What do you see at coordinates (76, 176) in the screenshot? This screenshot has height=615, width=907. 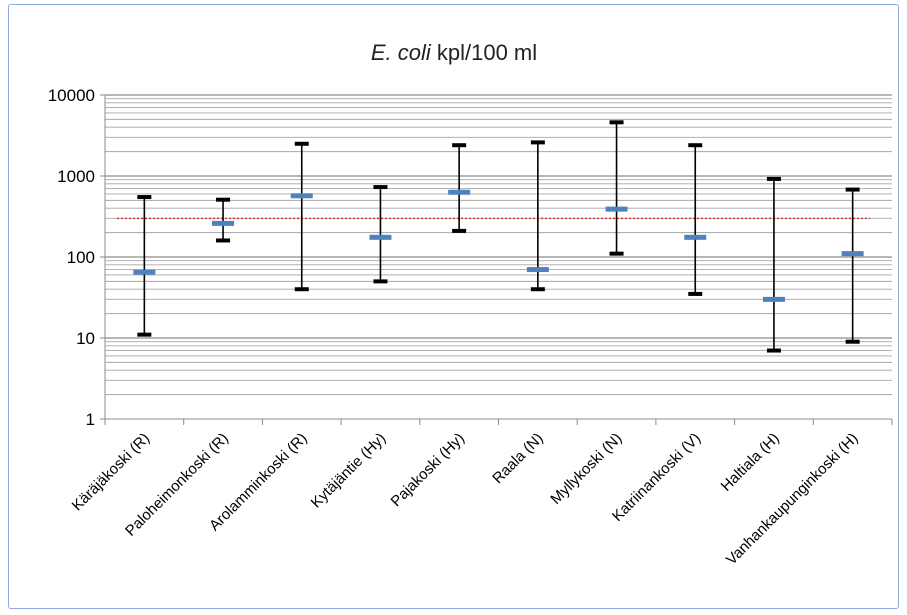 I see `y-tick-label: 1000` at bounding box center [76, 176].